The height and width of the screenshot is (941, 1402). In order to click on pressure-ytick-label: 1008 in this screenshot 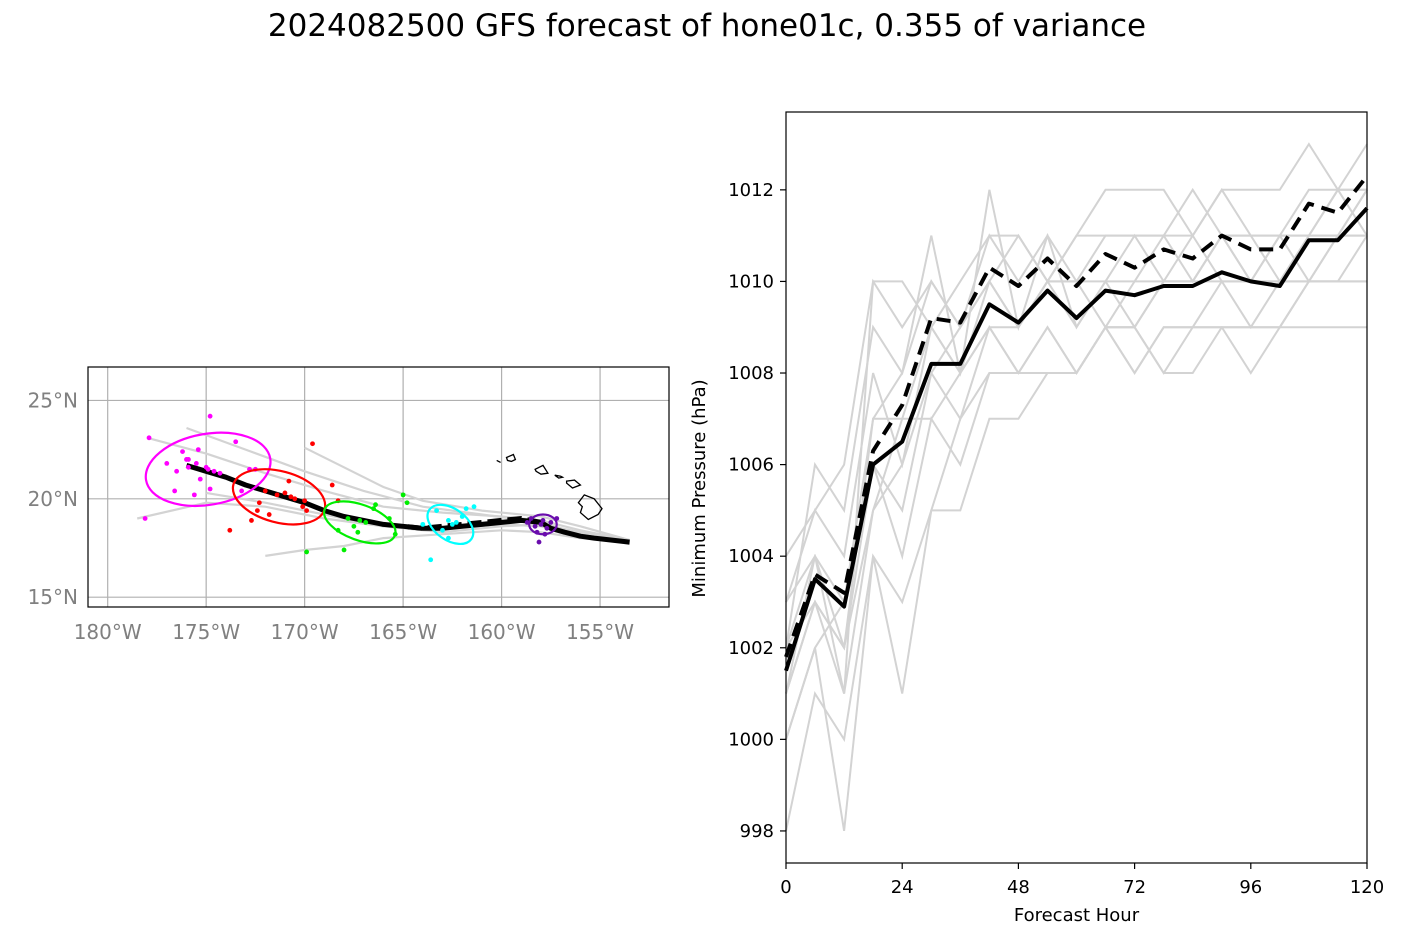, I will do `click(751, 373)`.